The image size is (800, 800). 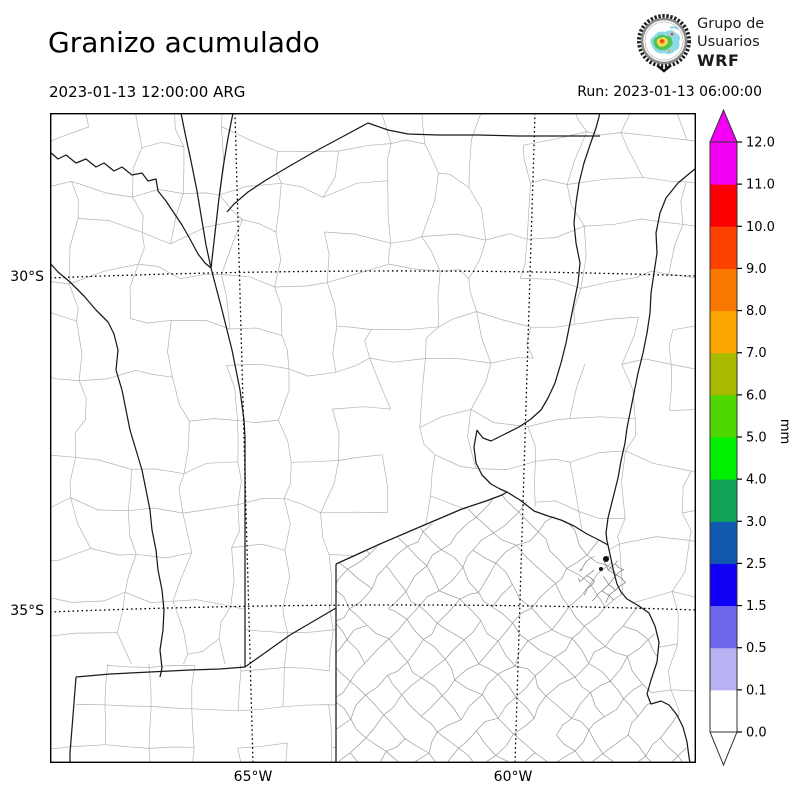 I want to click on colorbar-tick-label: 0.0, so click(x=756, y=733).